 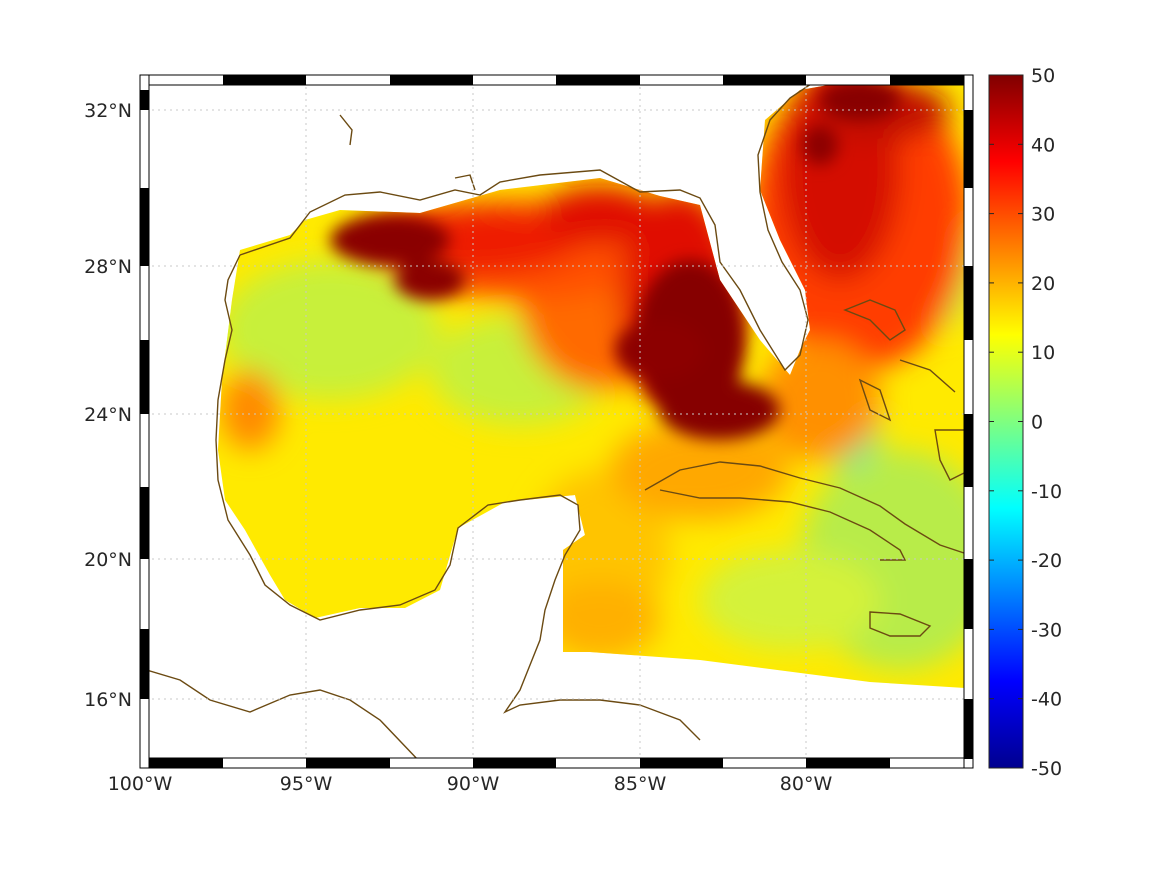 What do you see at coordinates (473, 784) in the screenshot?
I see `lon-tick-label: 90°W` at bounding box center [473, 784].